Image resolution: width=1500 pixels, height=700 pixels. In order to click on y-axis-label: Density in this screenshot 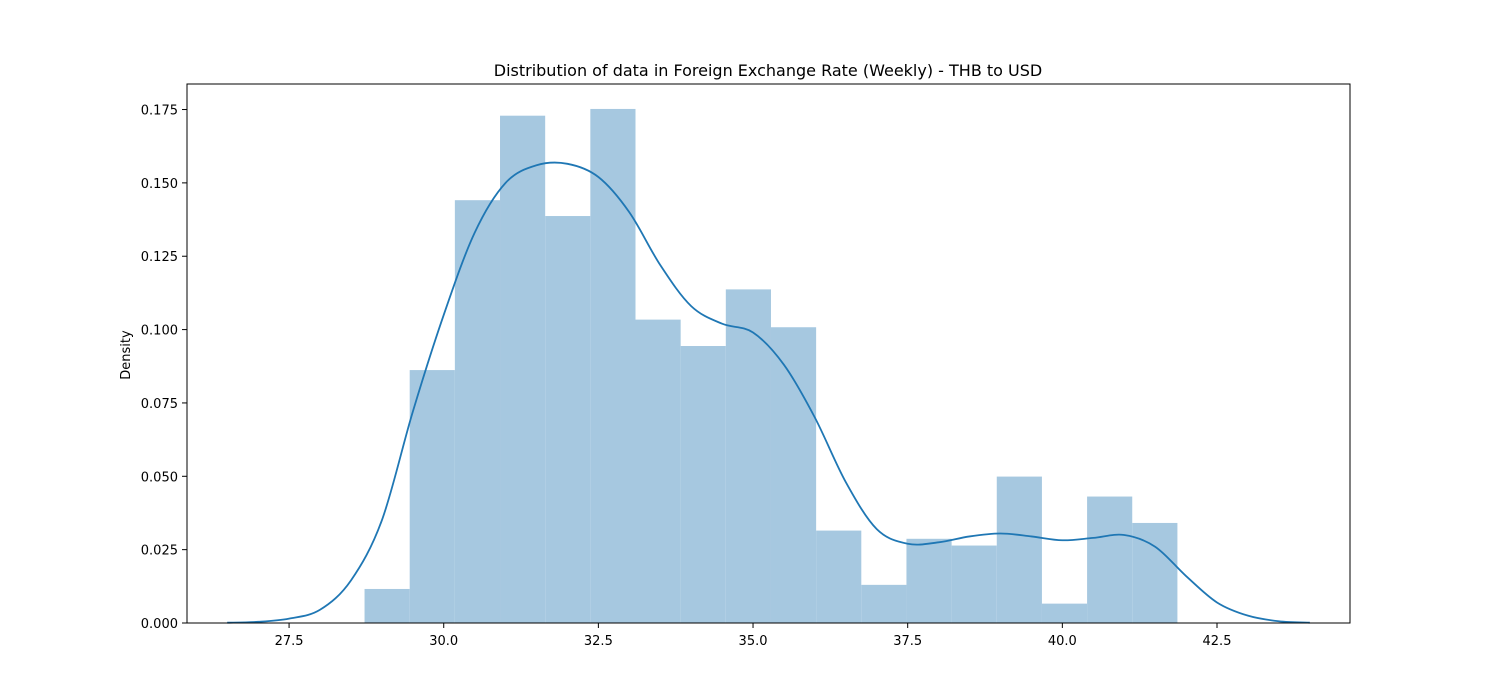, I will do `click(126, 355)`.